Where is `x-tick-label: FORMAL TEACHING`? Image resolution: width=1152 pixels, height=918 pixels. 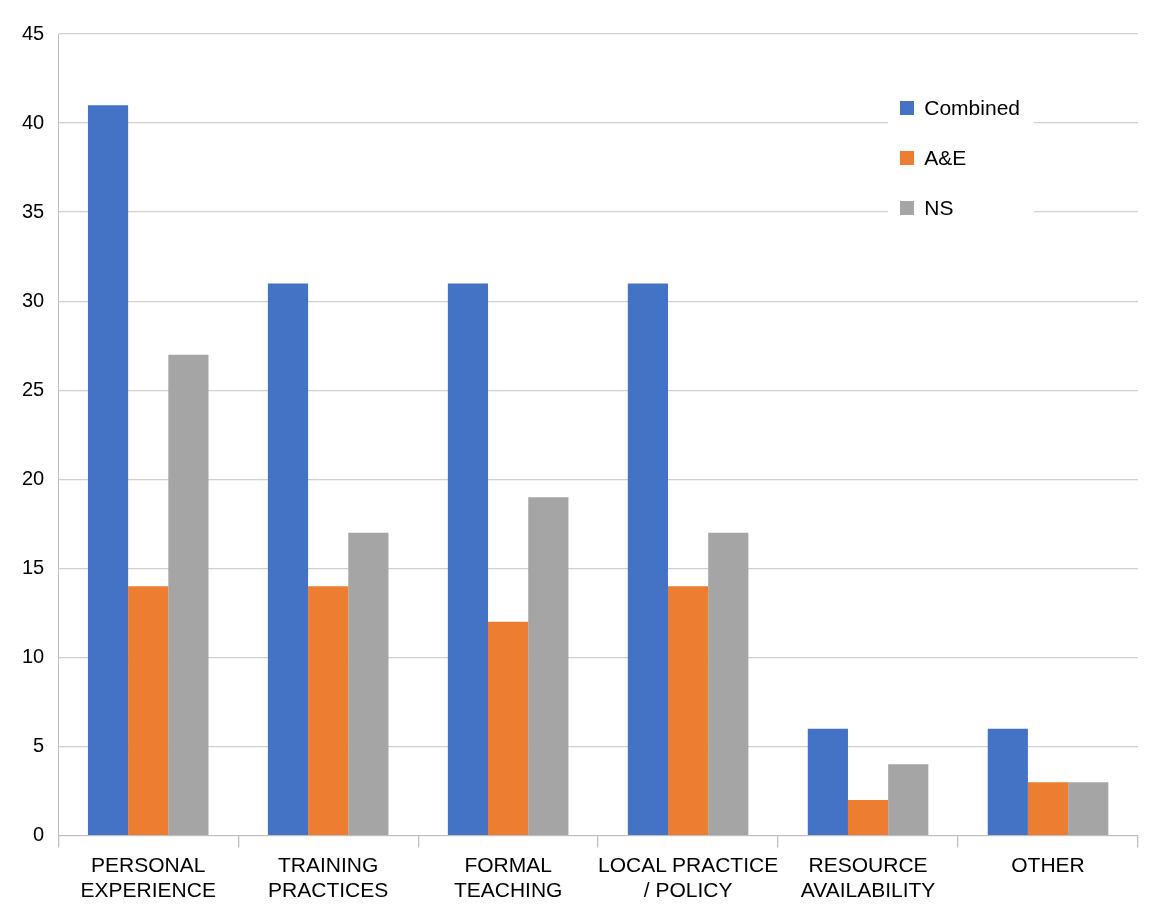
x-tick-label: FORMAL TEACHING is located at coordinates (508, 877).